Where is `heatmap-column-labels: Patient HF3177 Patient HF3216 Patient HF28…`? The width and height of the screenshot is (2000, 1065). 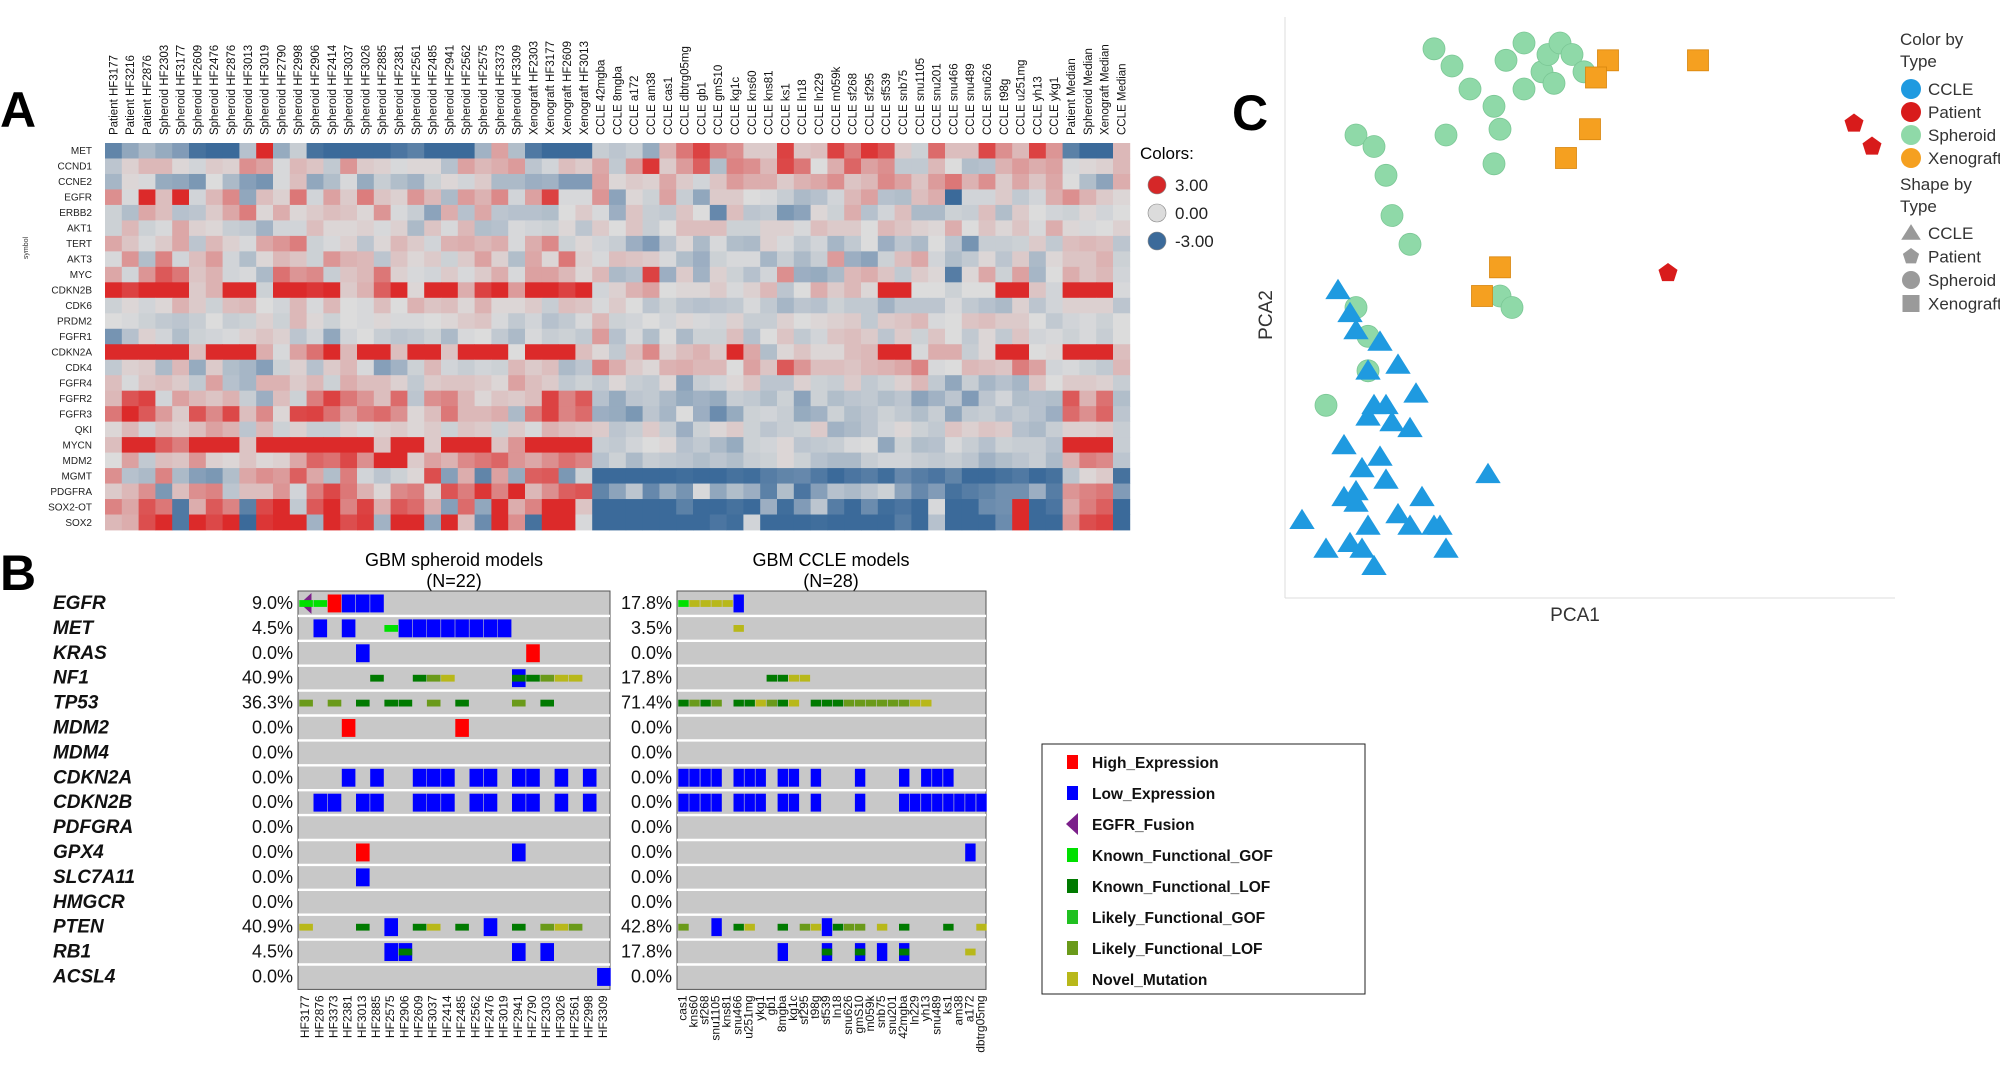
heatmap-column-labels: Patient HF3177 Patient HF3216 Patient HF28… is located at coordinates (618, 88).